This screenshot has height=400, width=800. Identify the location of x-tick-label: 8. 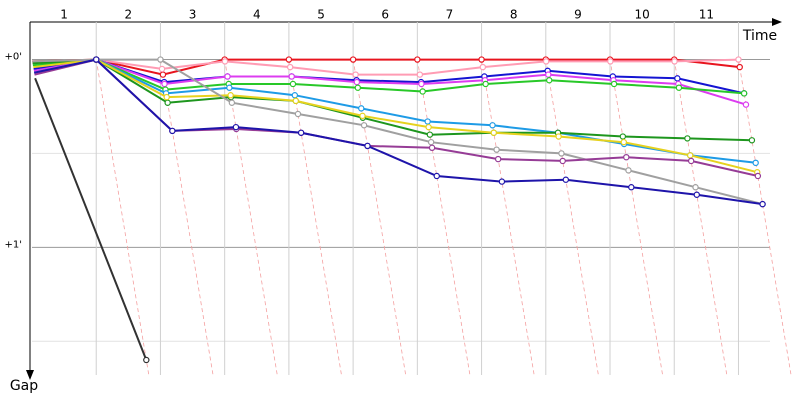
(514, 15).